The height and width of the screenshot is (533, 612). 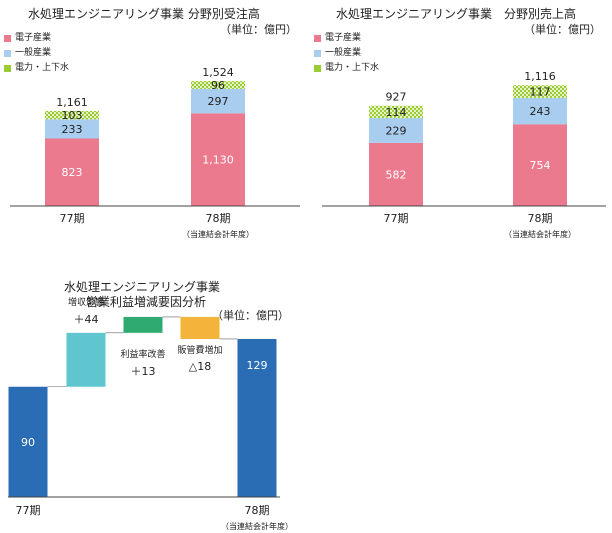 I want to click on segment-value-label: 114, so click(x=396, y=112).